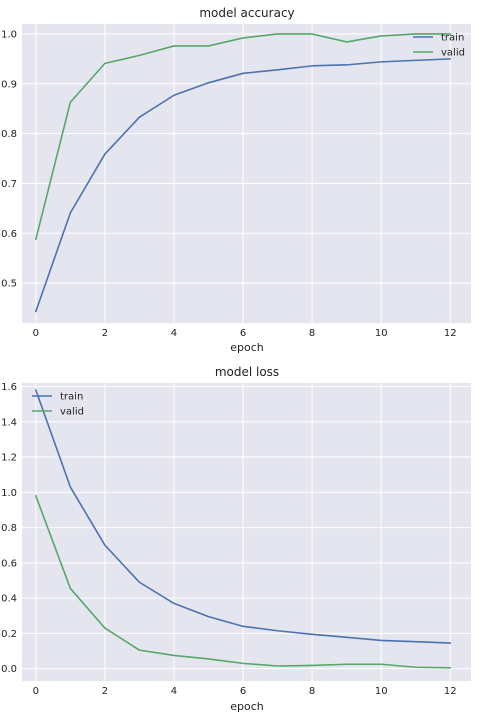 The width and height of the screenshot is (500, 720). I want to click on y-tick-label: 1.6, so click(9, 387).